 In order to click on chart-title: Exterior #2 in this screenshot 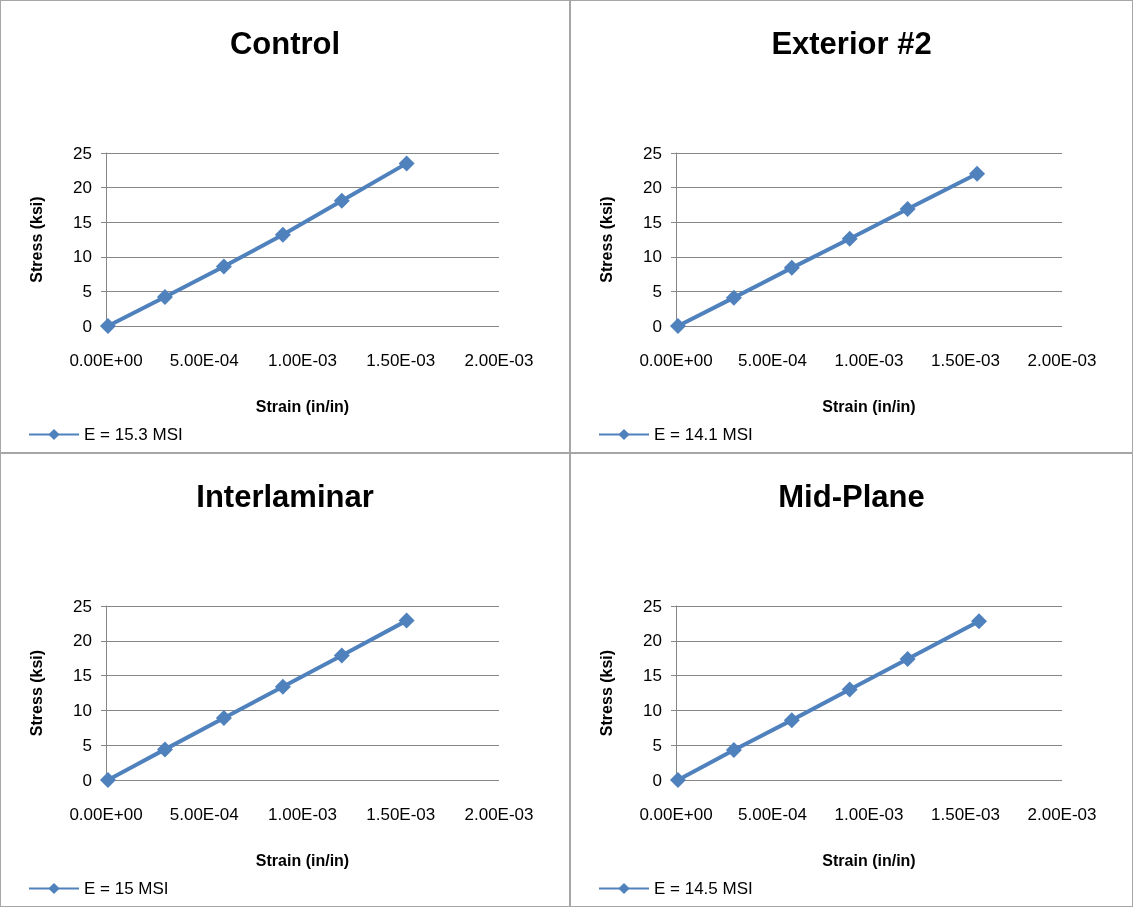, I will do `click(851, 43)`.